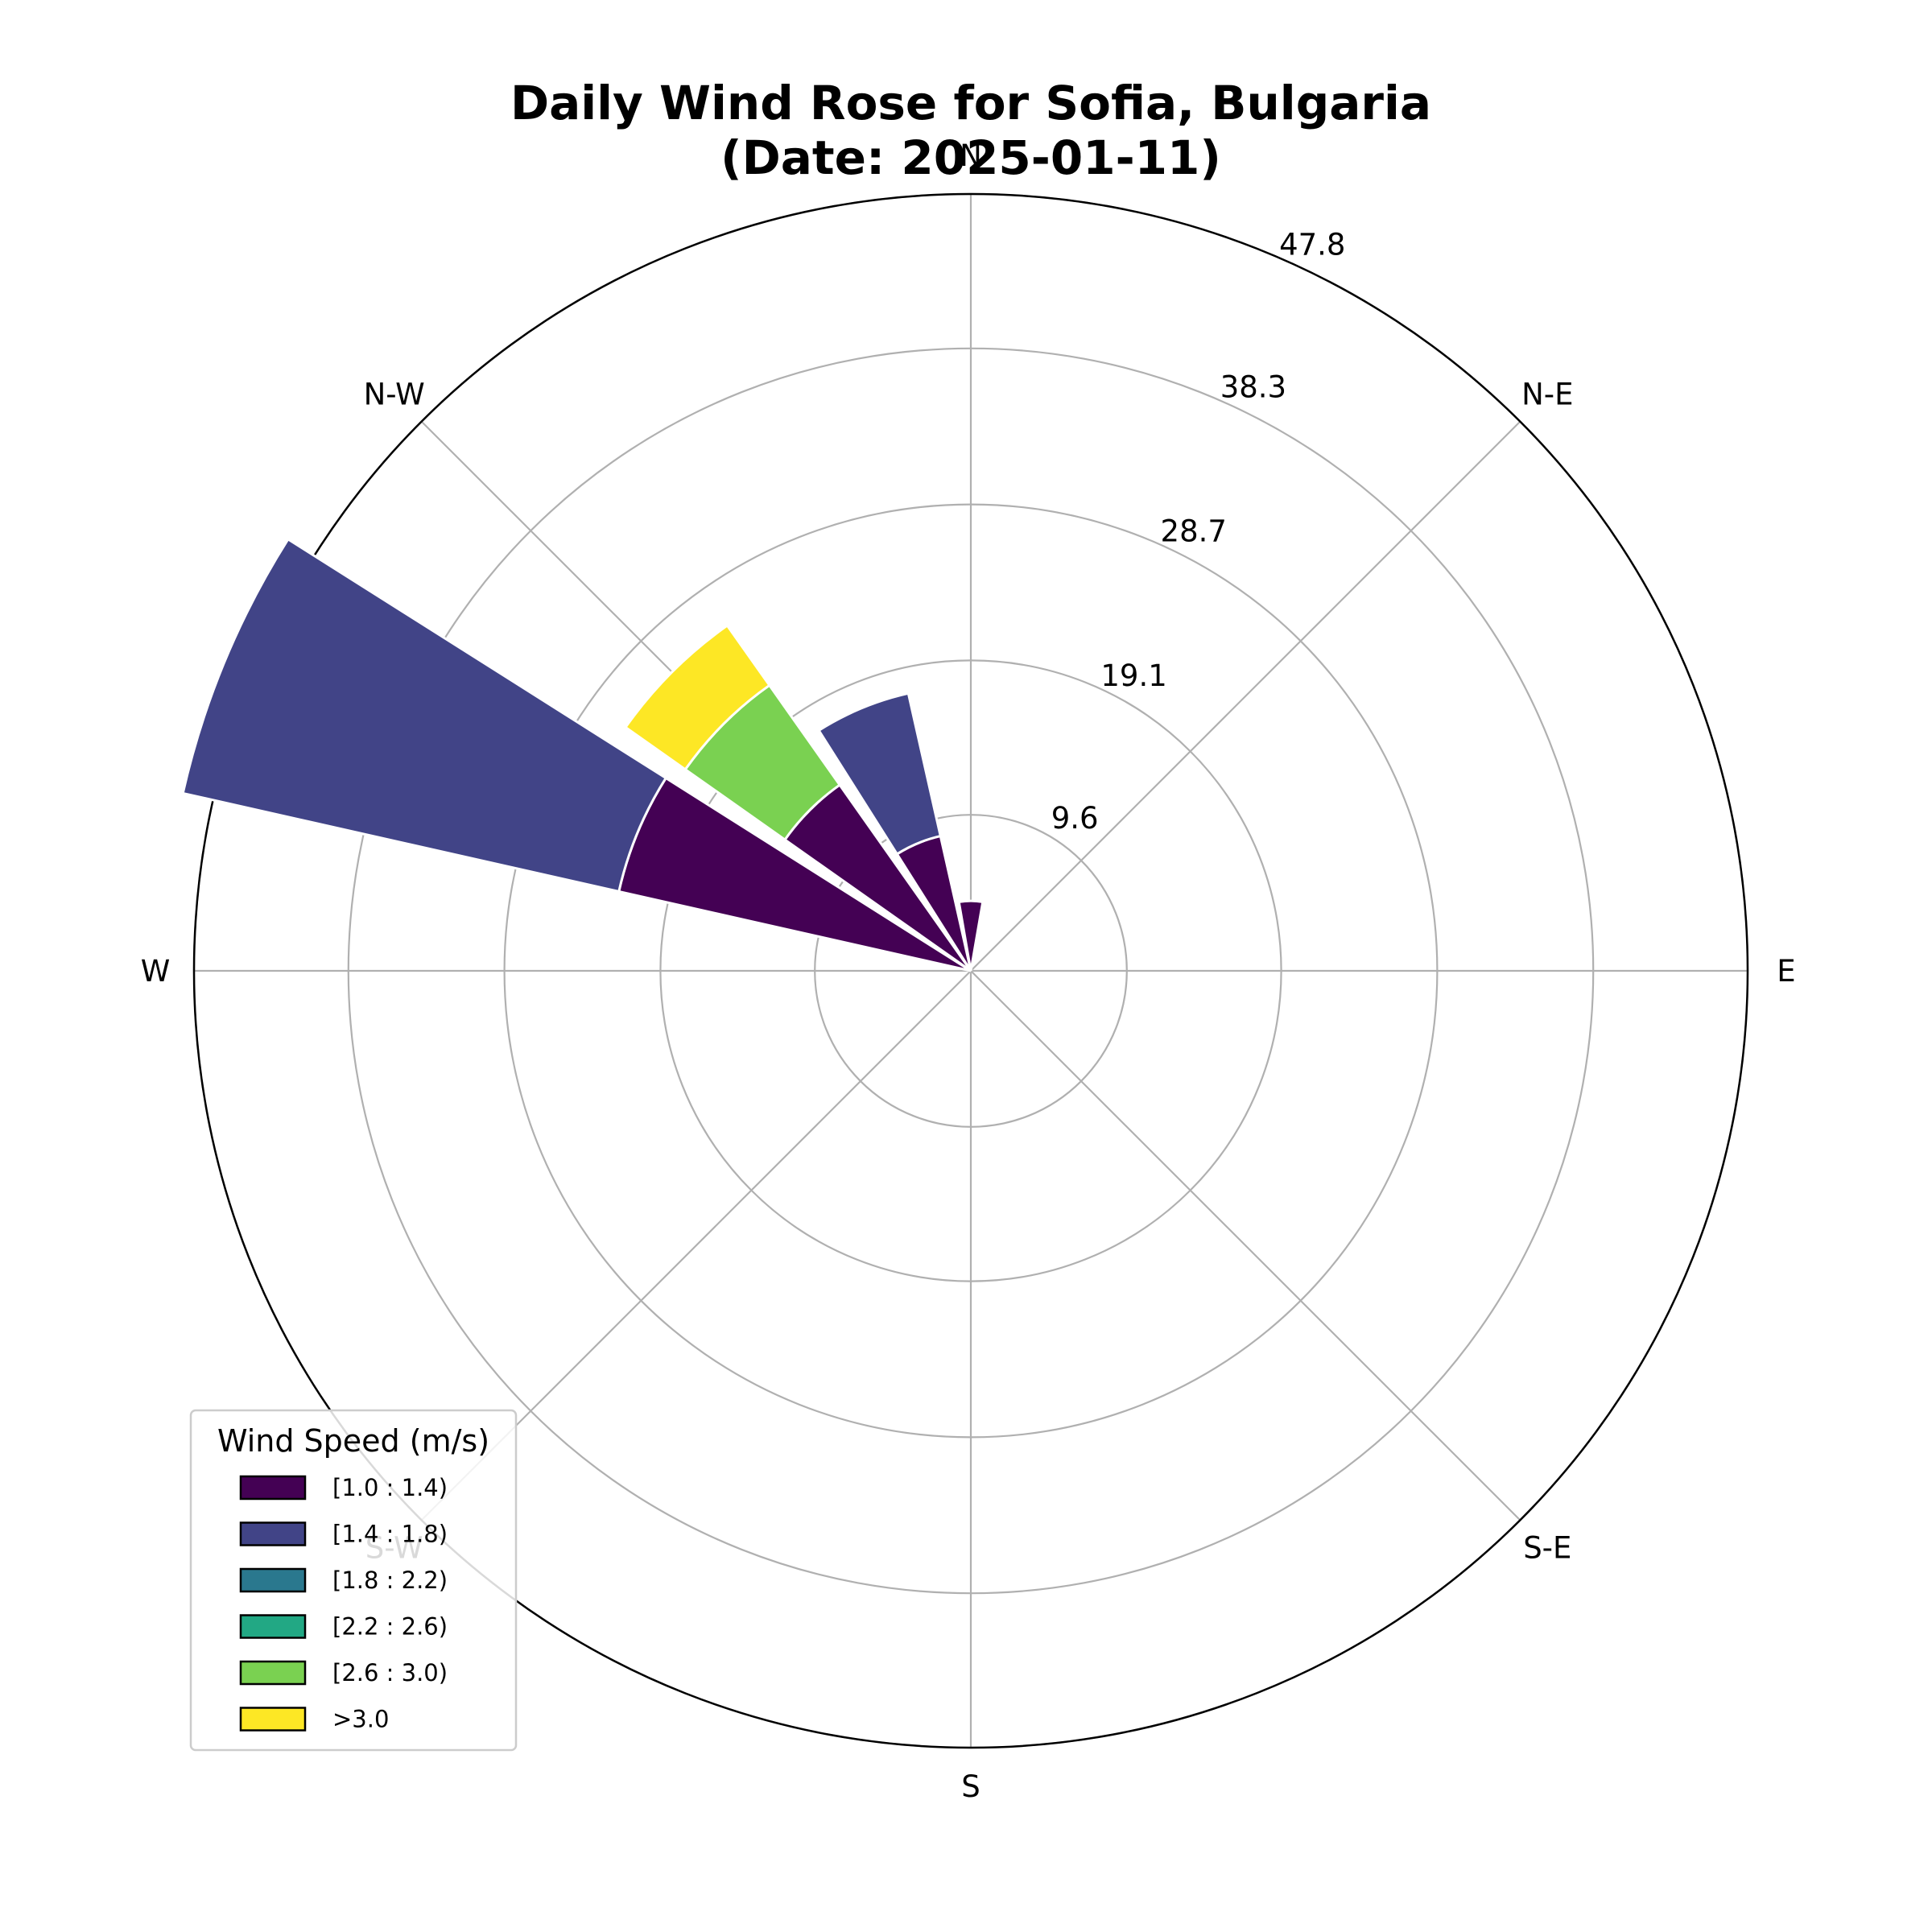 This screenshot has width=1932, height=1932. What do you see at coordinates (394, 395) in the screenshot?
I see `direction-label-n-w: N-W` at bounding box center [394, 395].